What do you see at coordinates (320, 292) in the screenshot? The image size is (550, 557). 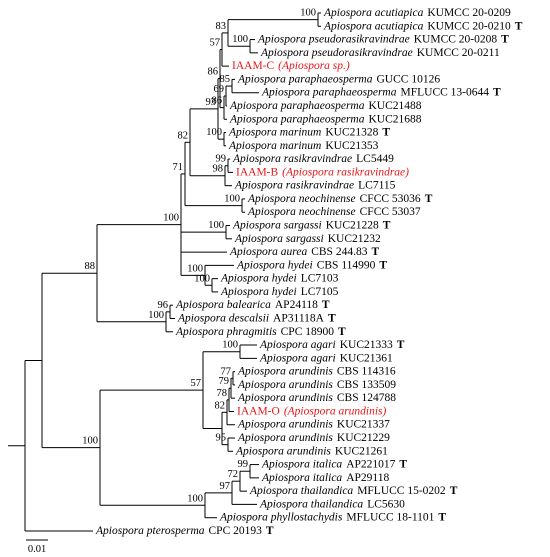 I see `leaf-strain: LC7105` at bounding box center [320, 292].